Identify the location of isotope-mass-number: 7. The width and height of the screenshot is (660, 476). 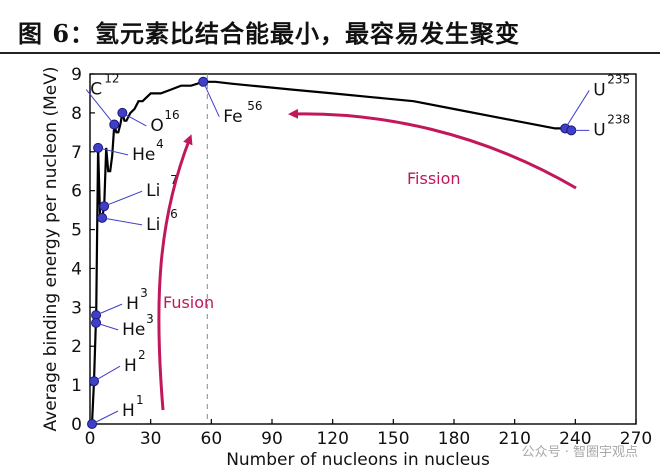
(174, 180).